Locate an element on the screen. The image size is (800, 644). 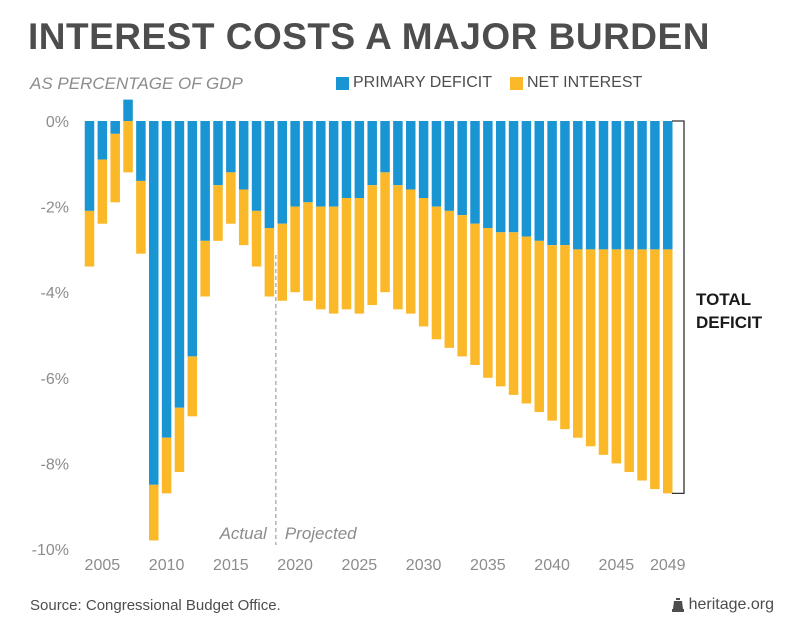
chart-subtitle: AS PERCENTAGE OF GDP is located at coordinates (136, 83).